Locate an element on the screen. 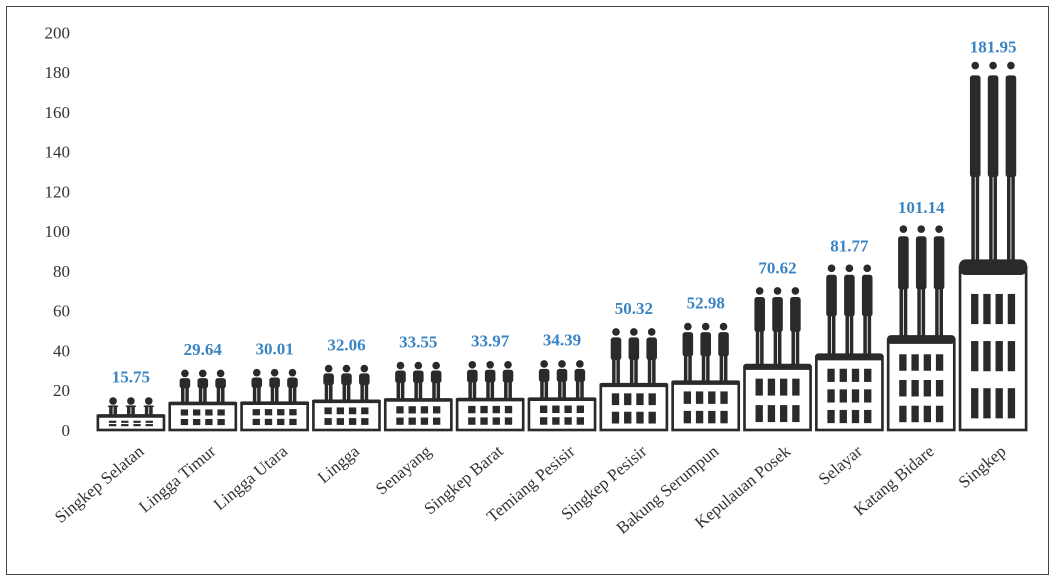 This screenshot has width=1057, height=583. y-tick-label: 100 is located at coordinates (58, 231).